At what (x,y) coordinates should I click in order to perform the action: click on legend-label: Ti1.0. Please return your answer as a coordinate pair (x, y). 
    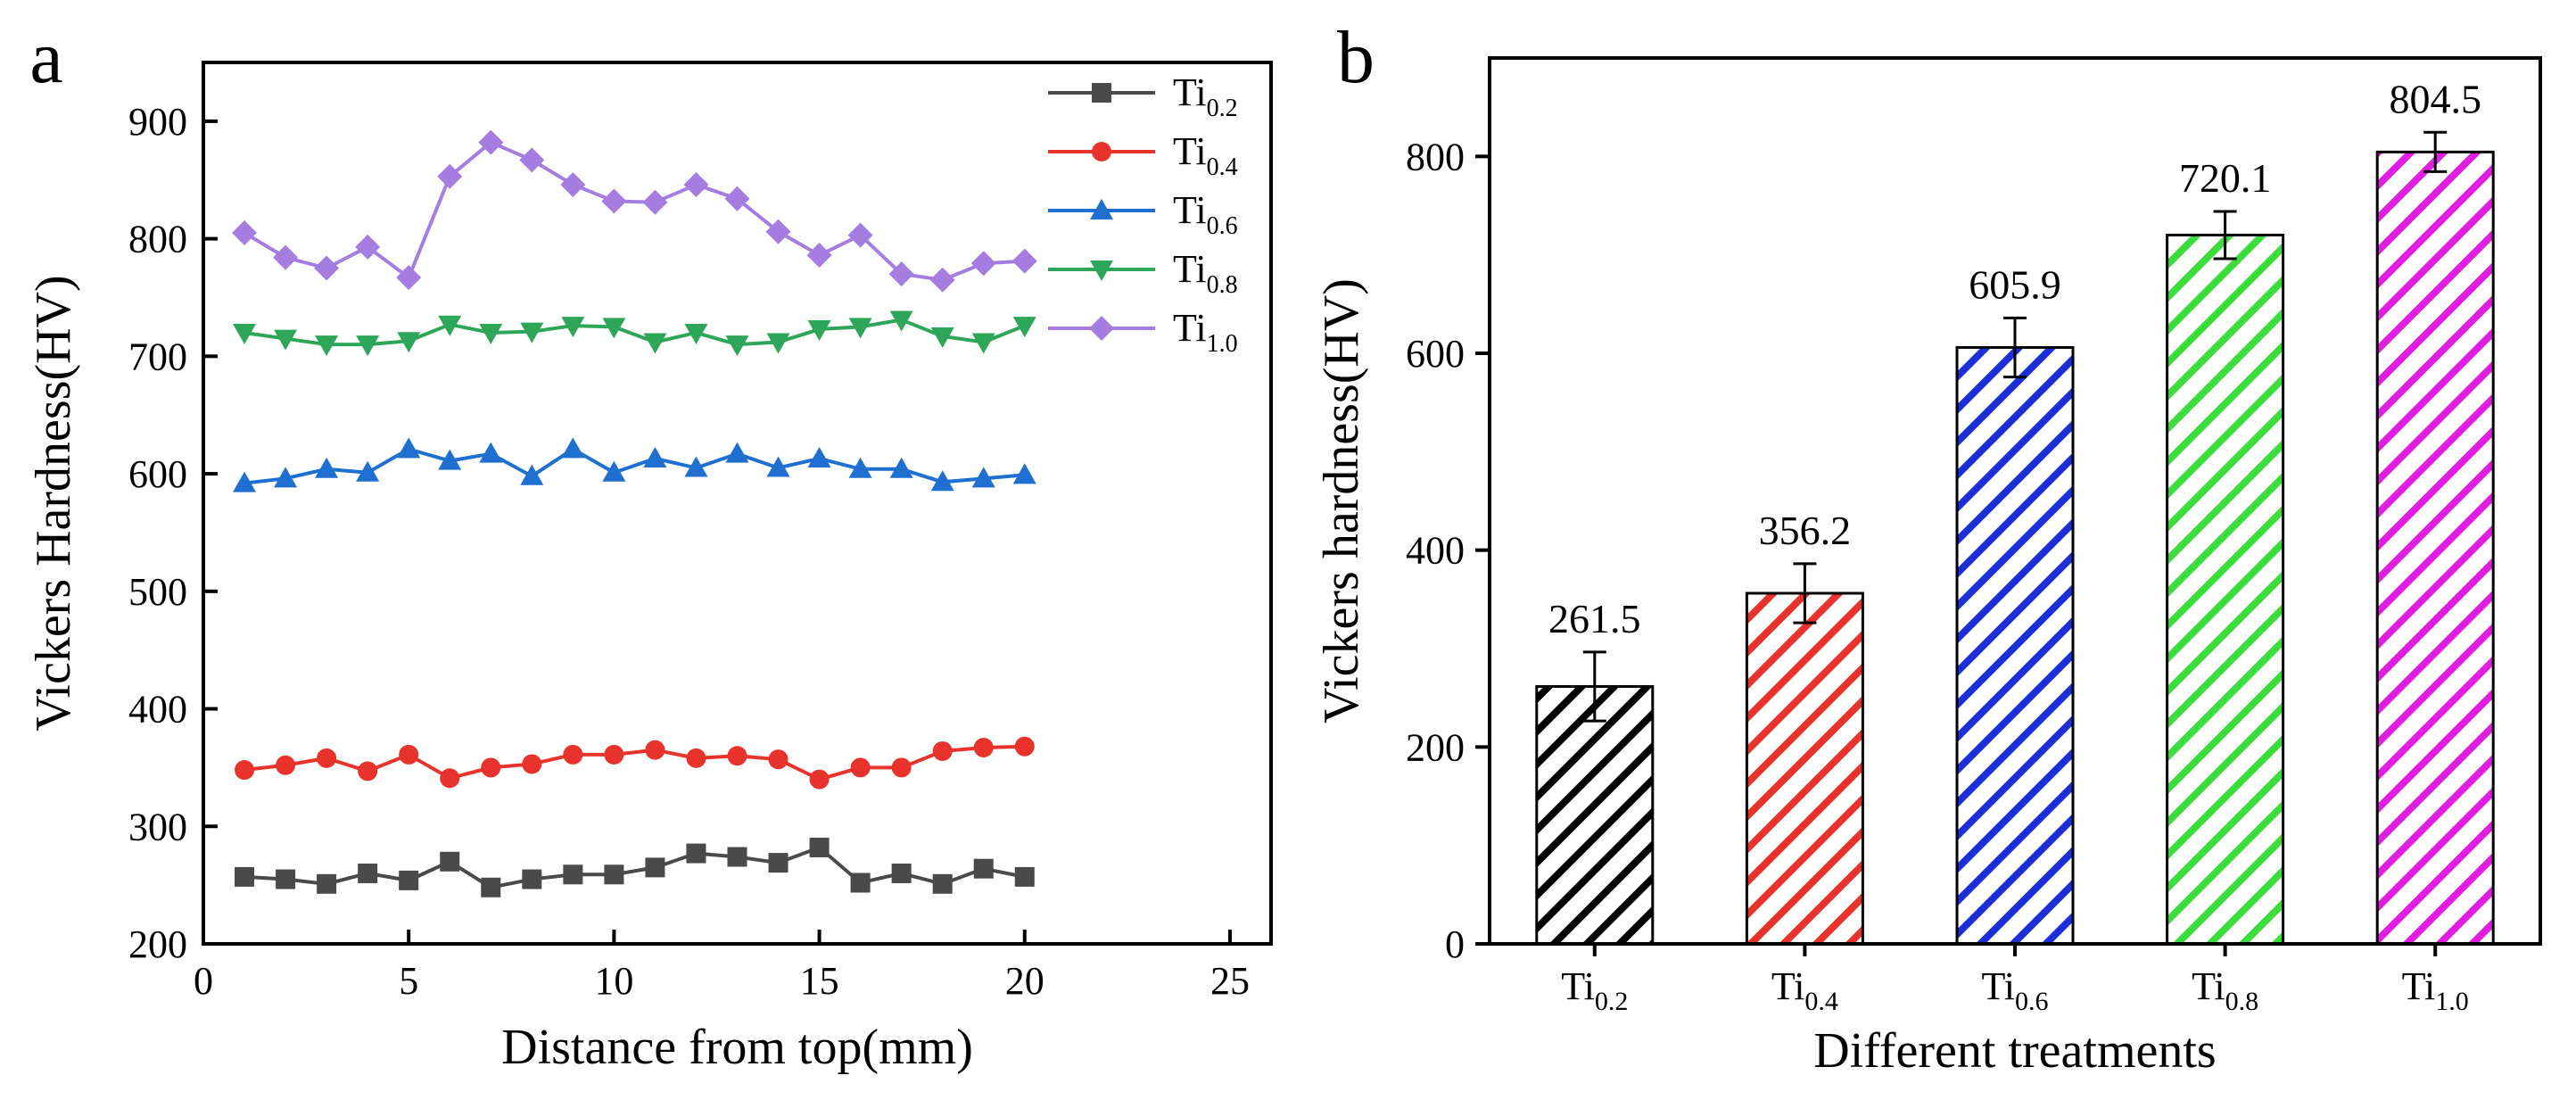
    Looking at the image, I should click on (1205, 332).